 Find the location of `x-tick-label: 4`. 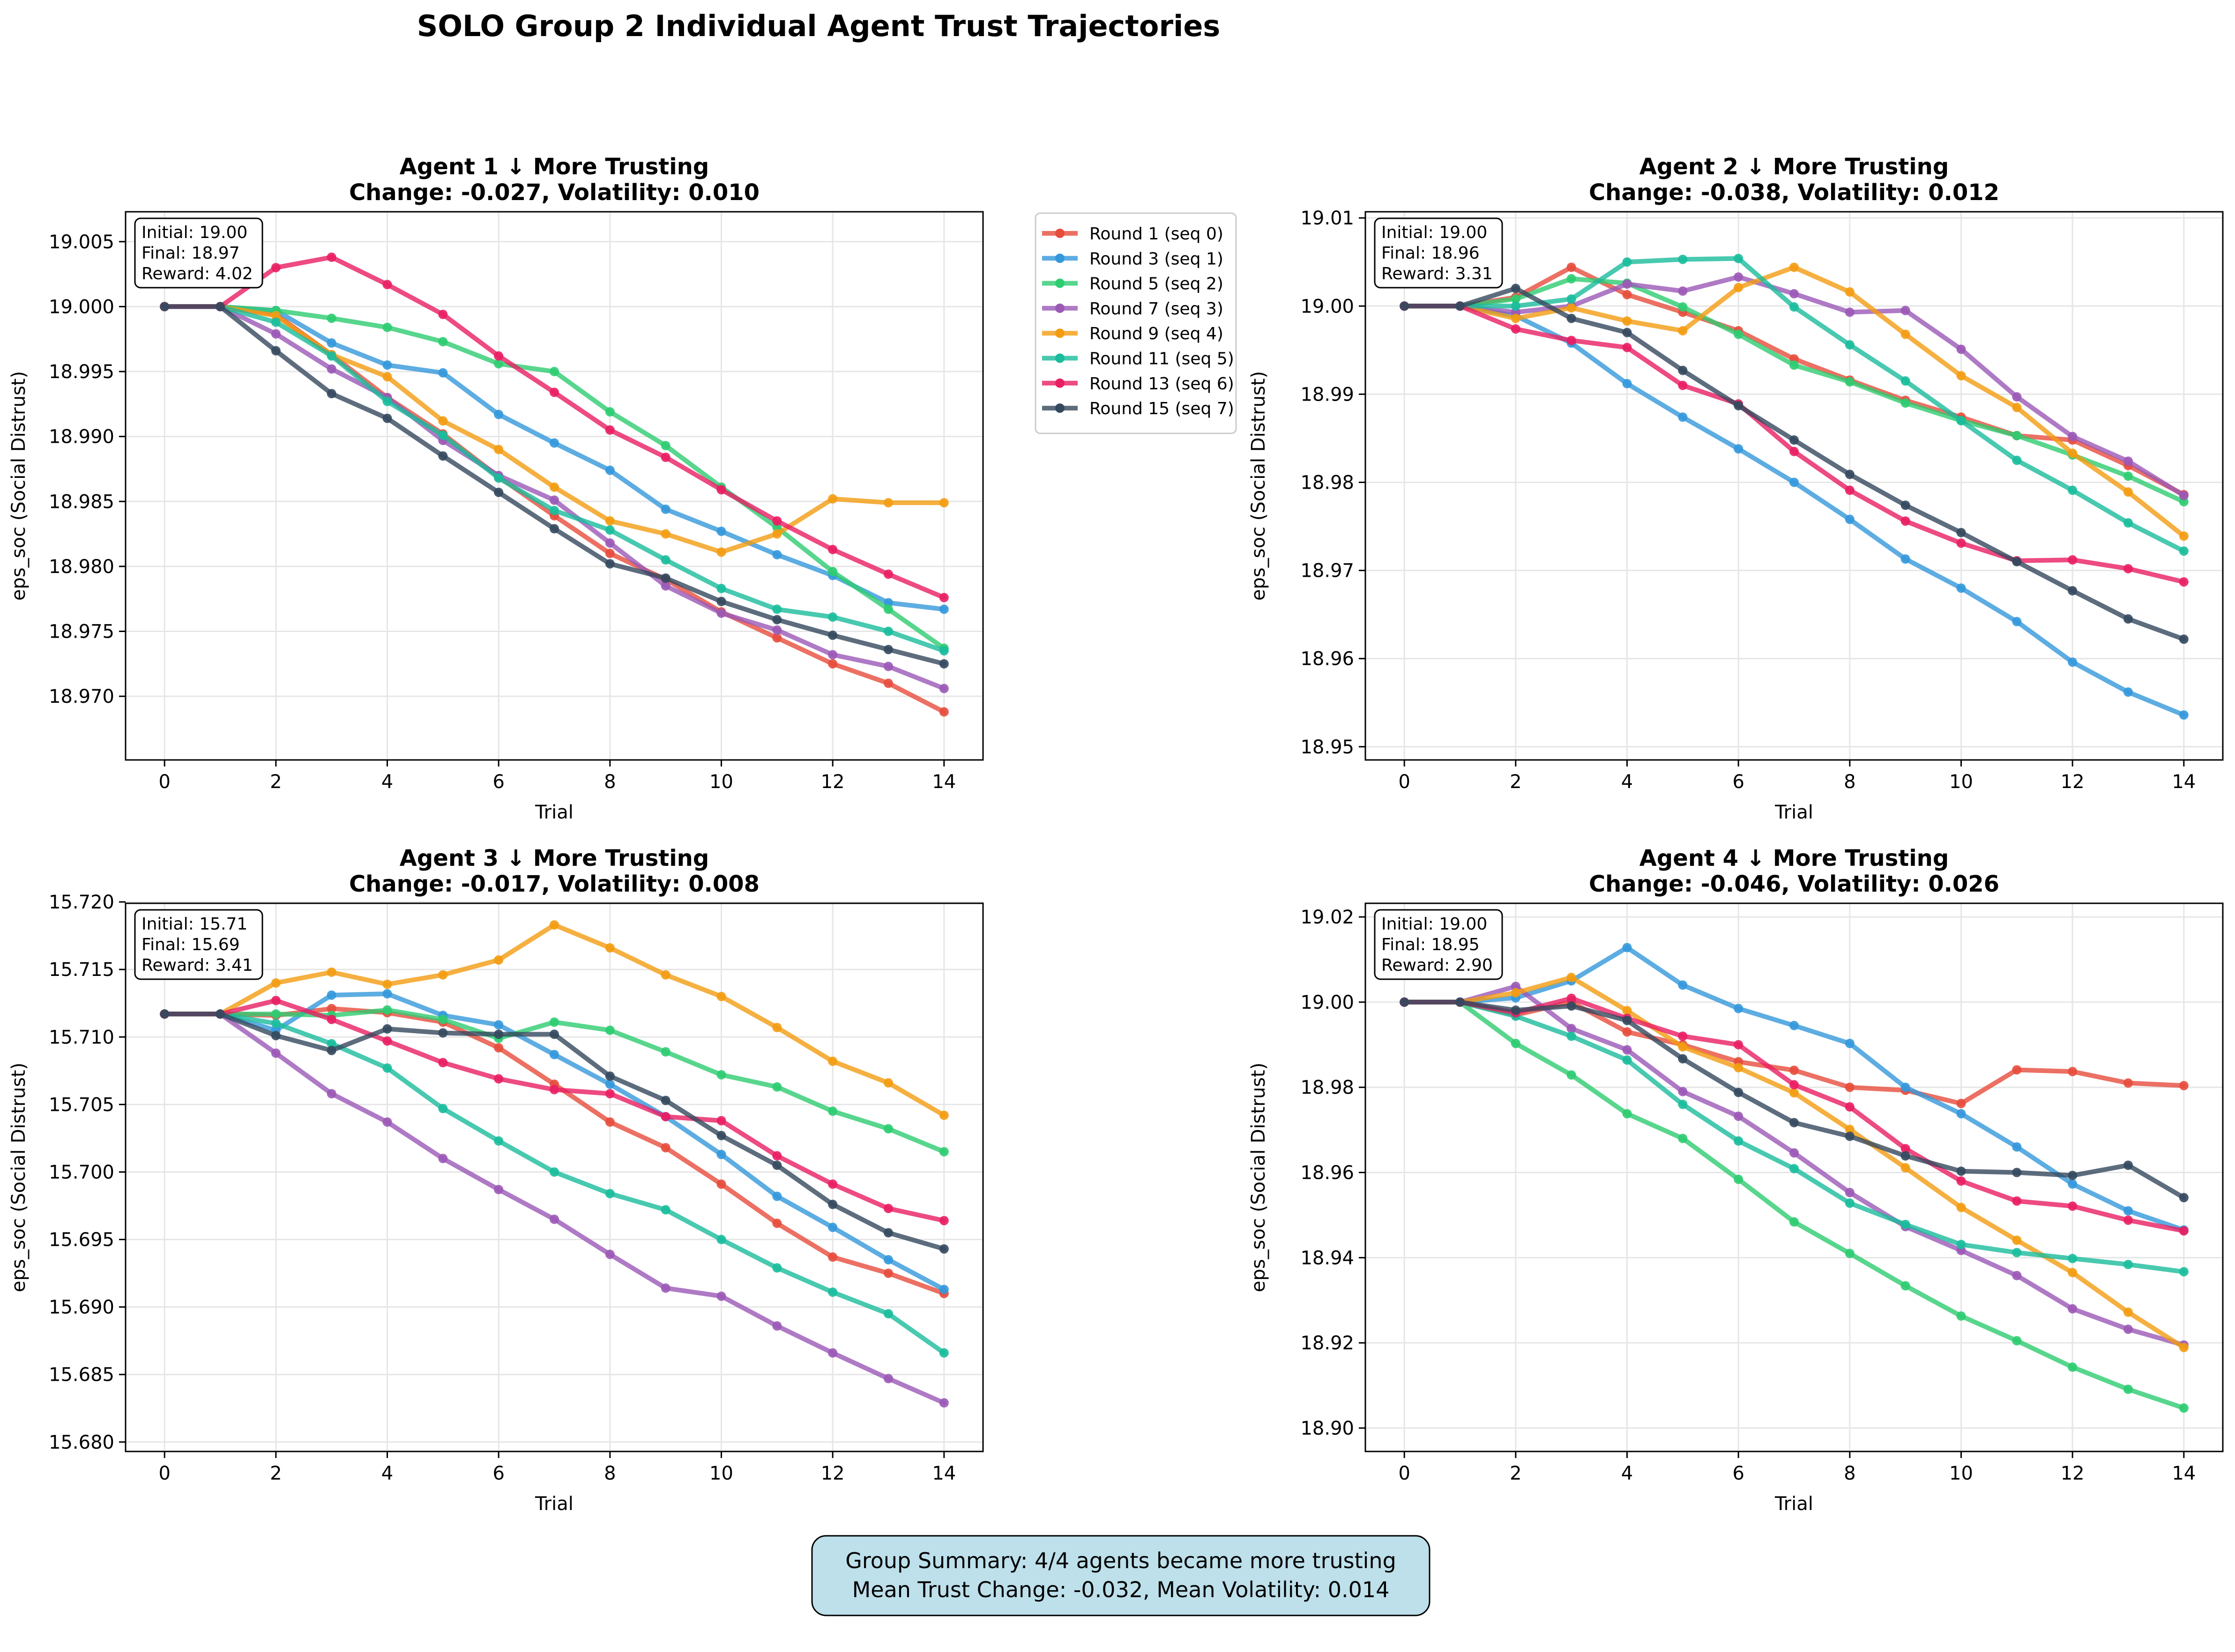

x-tick-label: 4 is located at coordinates (387, 782).